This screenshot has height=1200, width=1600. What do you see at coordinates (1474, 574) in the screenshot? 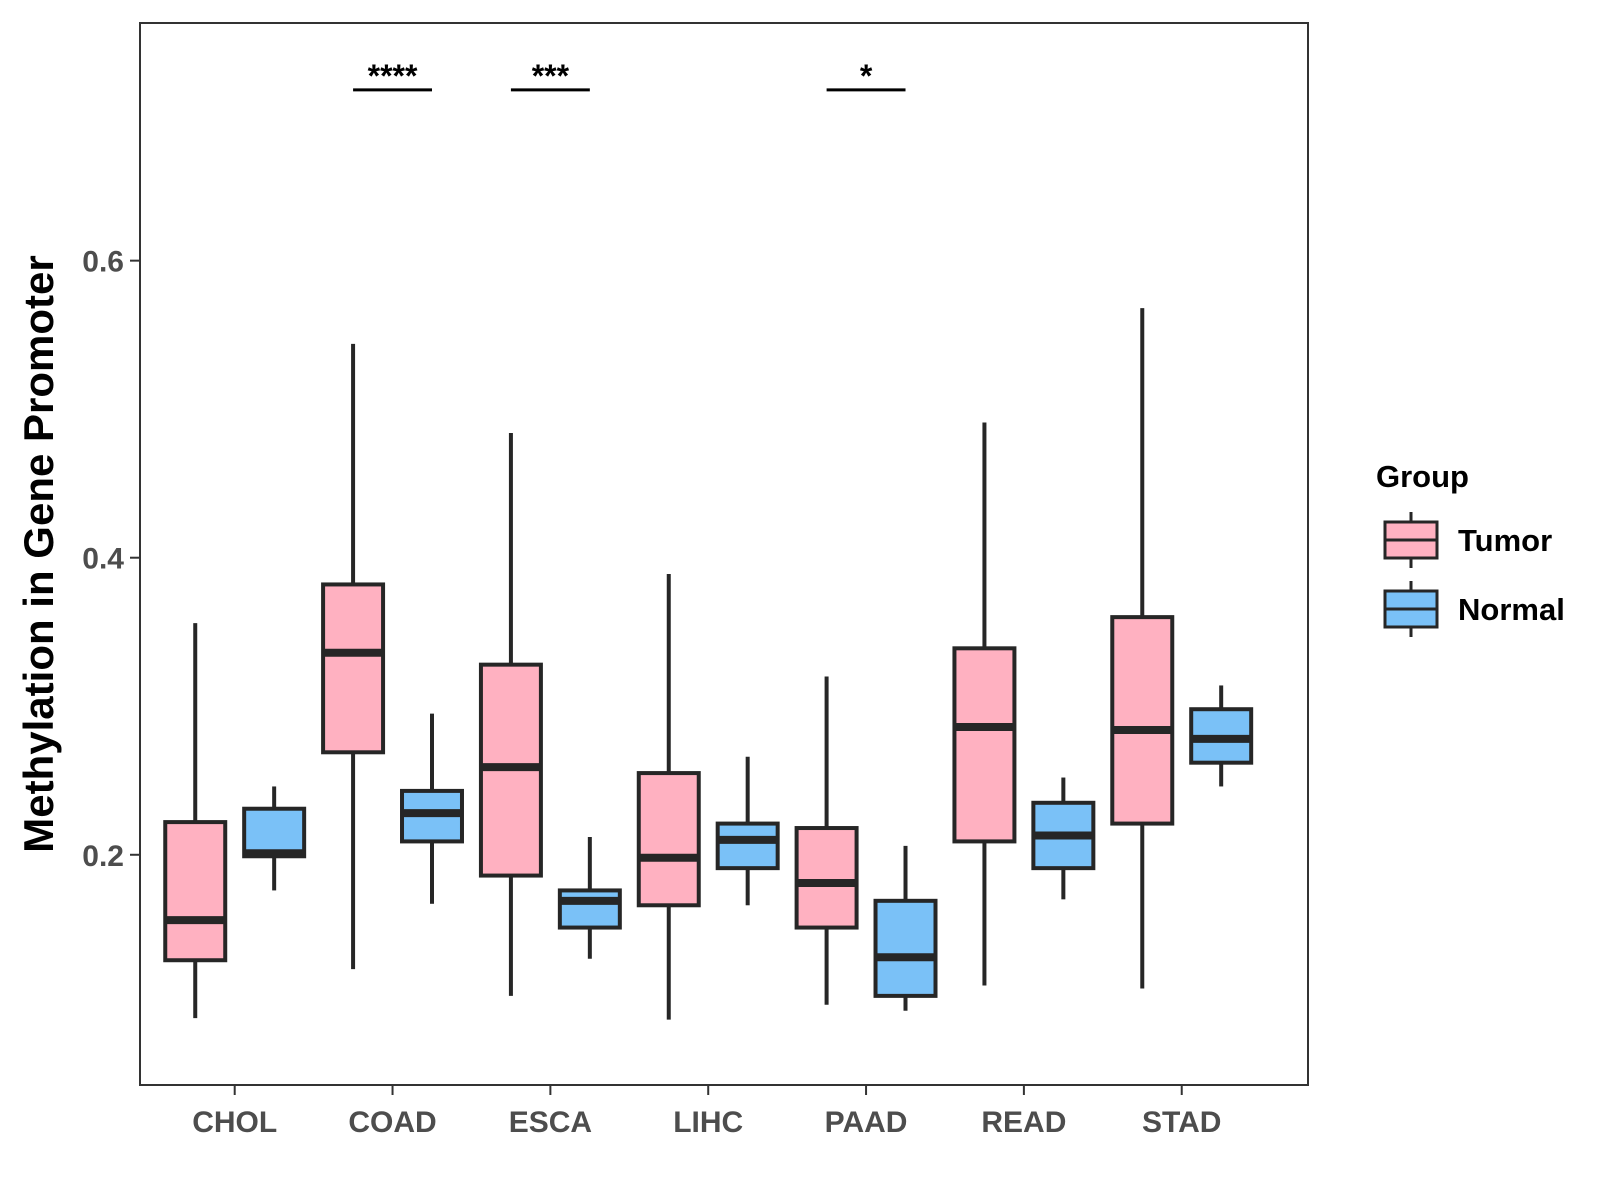
I see `legend-items: Tumor Normal` at bounding box center [1474, 574].